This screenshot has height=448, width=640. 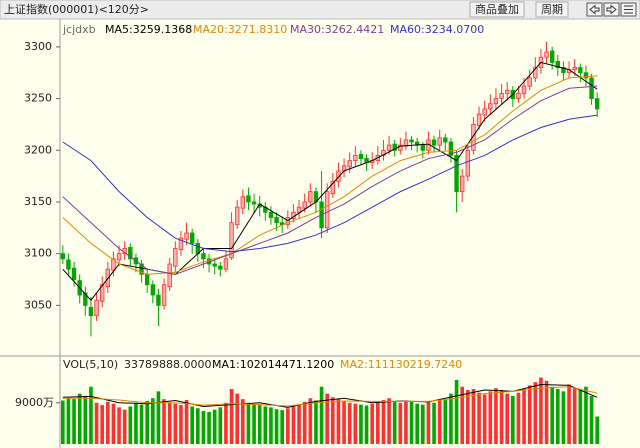 I want to click on legend-entry: MA60:3234.0700, so click(x=437, y=29).